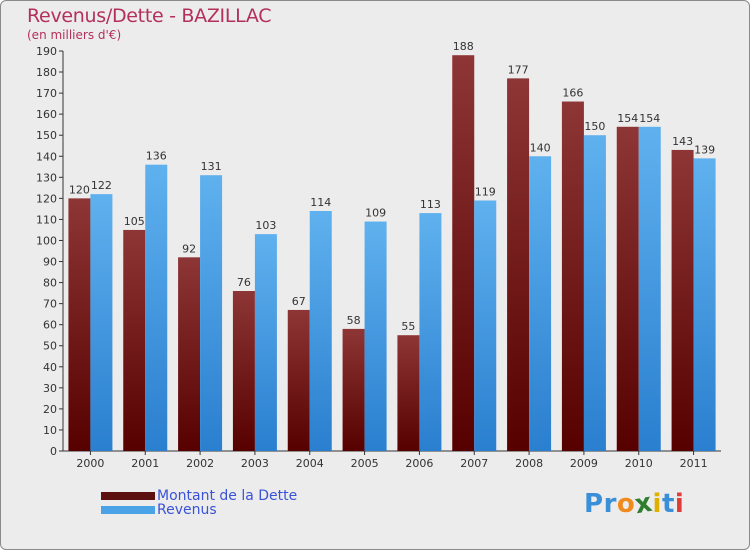 The image size is (750, 550). Describe the element at coordinates (485, 191) in the screenshot. I see `data-label-revenue: 119` at that location.